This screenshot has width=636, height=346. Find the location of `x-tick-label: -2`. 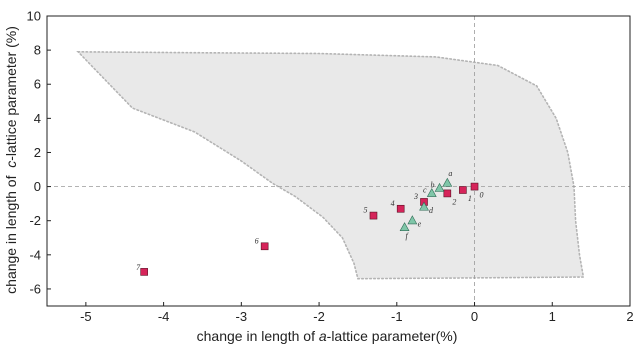

x-tick-label: -2 is located at coordinates (319, 316).